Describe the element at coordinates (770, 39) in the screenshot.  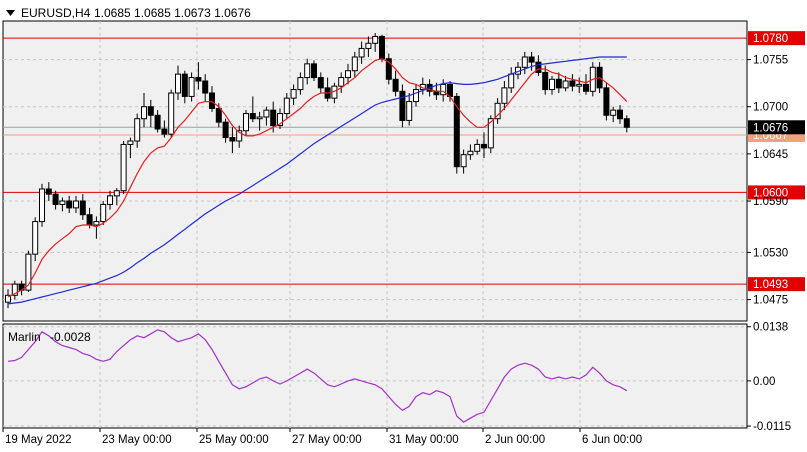
I see `level-price-label: 1.0780` at that location.